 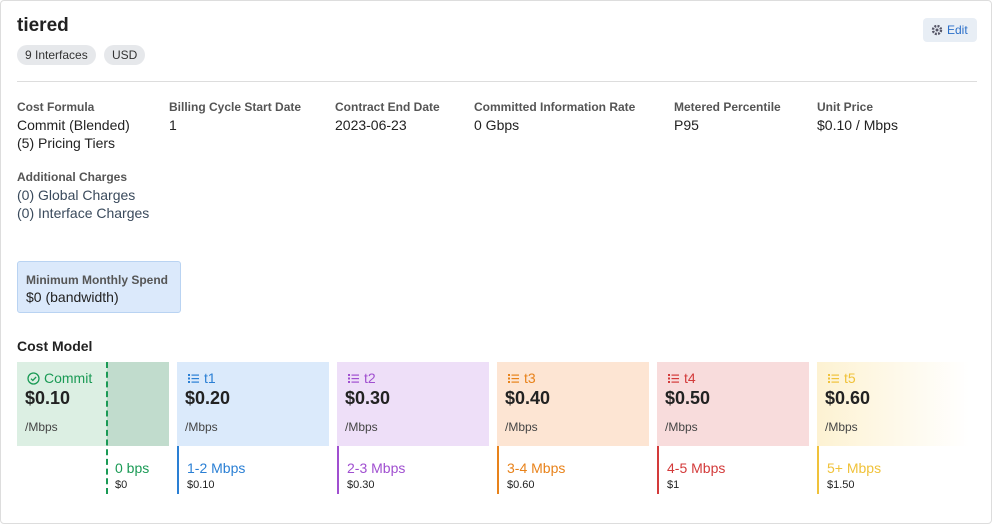 I want to click on field-value: (0) Interface Charges, so click(x=83, y=213).